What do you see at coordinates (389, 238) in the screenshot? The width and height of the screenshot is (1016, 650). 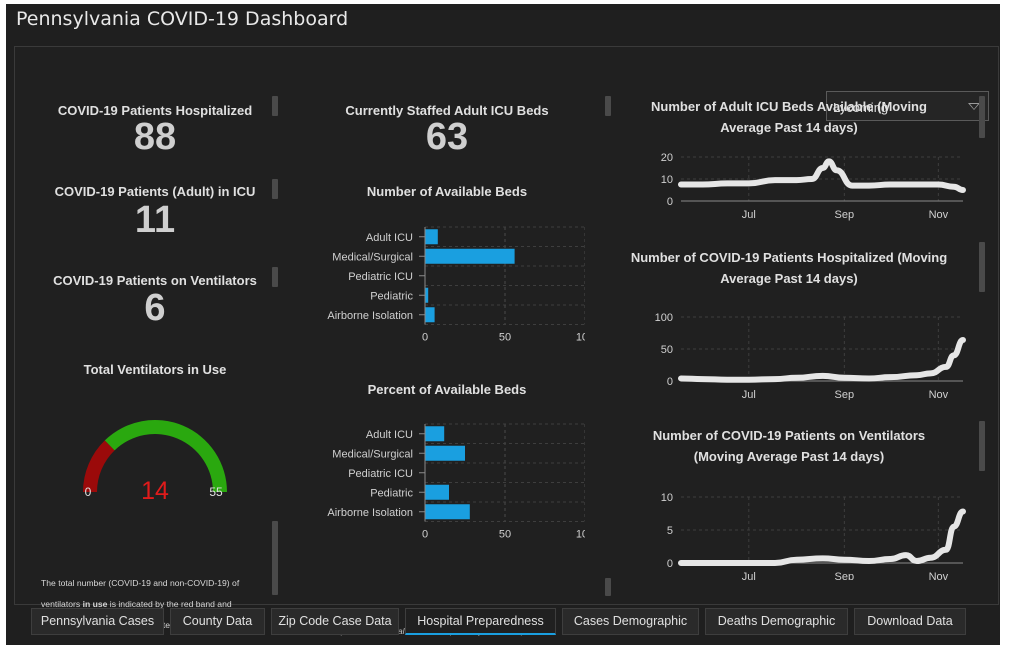 I see `available-beds-category-label: Adult ICU` at bounding box center [389, 238].